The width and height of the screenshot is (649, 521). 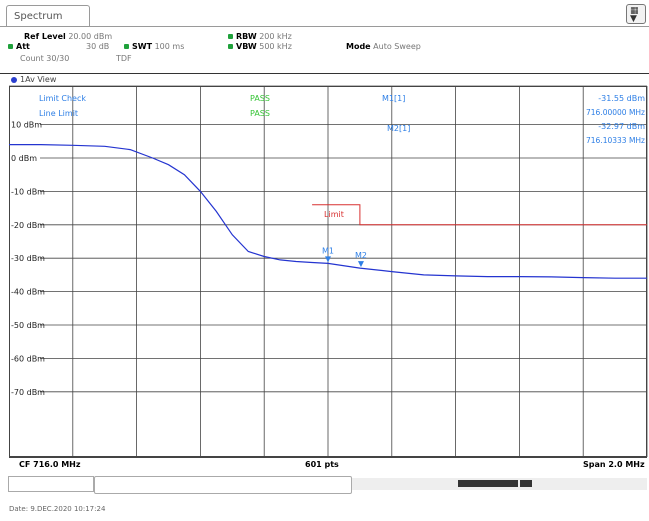 I want to click on y-tick-label: -50 dBm, so click(x=28, y=325).